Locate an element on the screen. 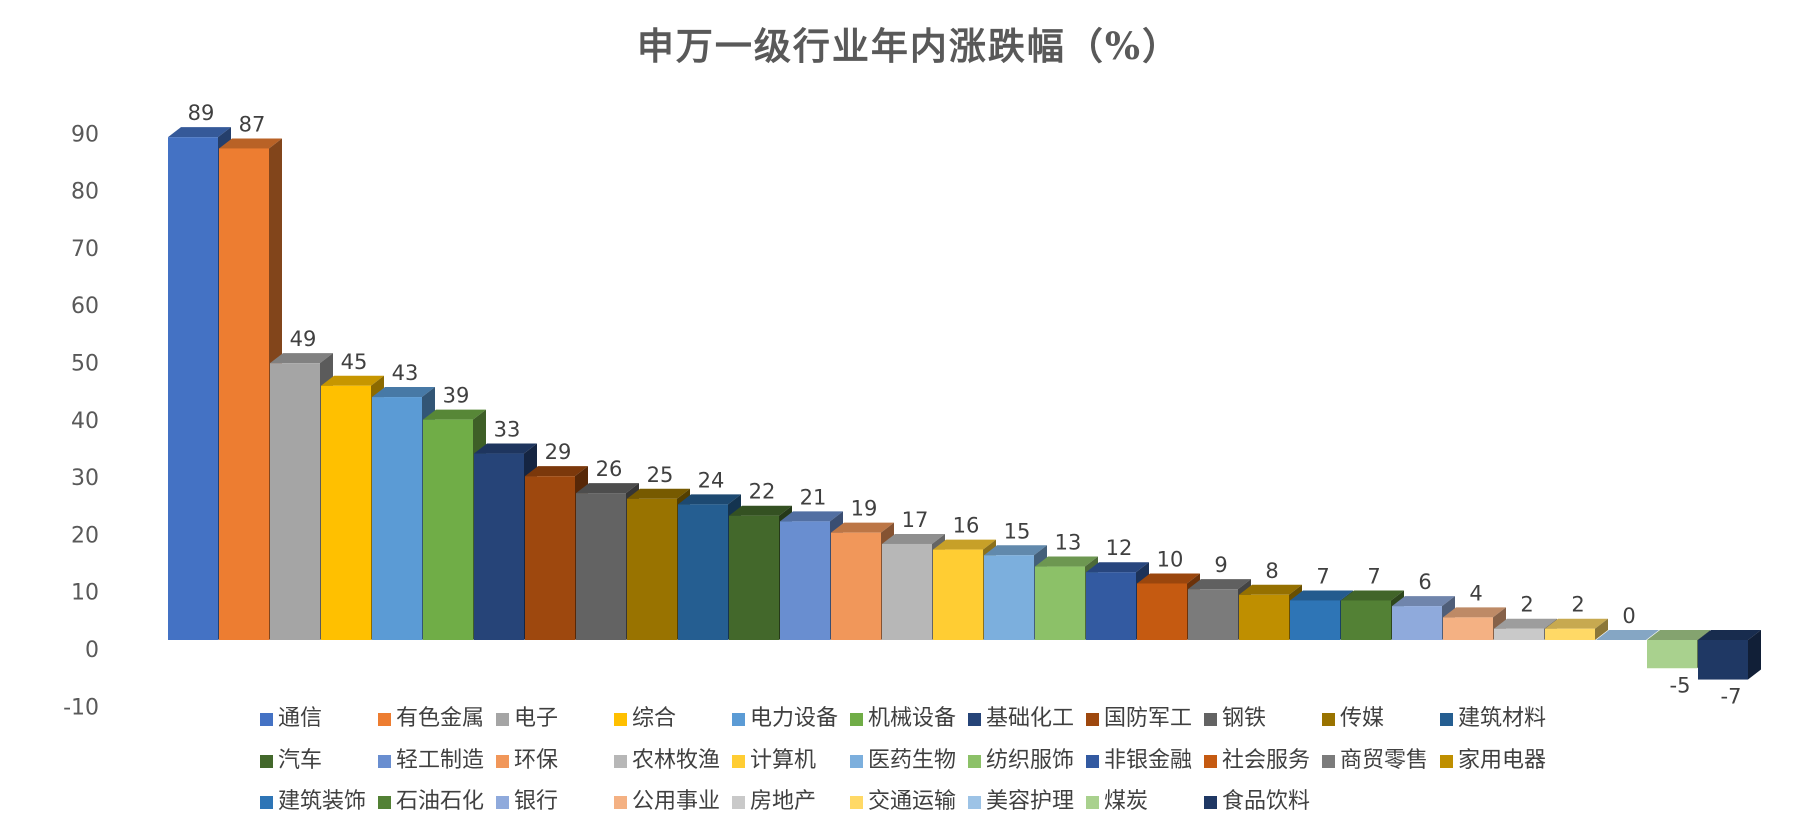 The width and height of the screenshot is (1818, 834). bar-value-label: 39 is located at coordinates (456, 396).